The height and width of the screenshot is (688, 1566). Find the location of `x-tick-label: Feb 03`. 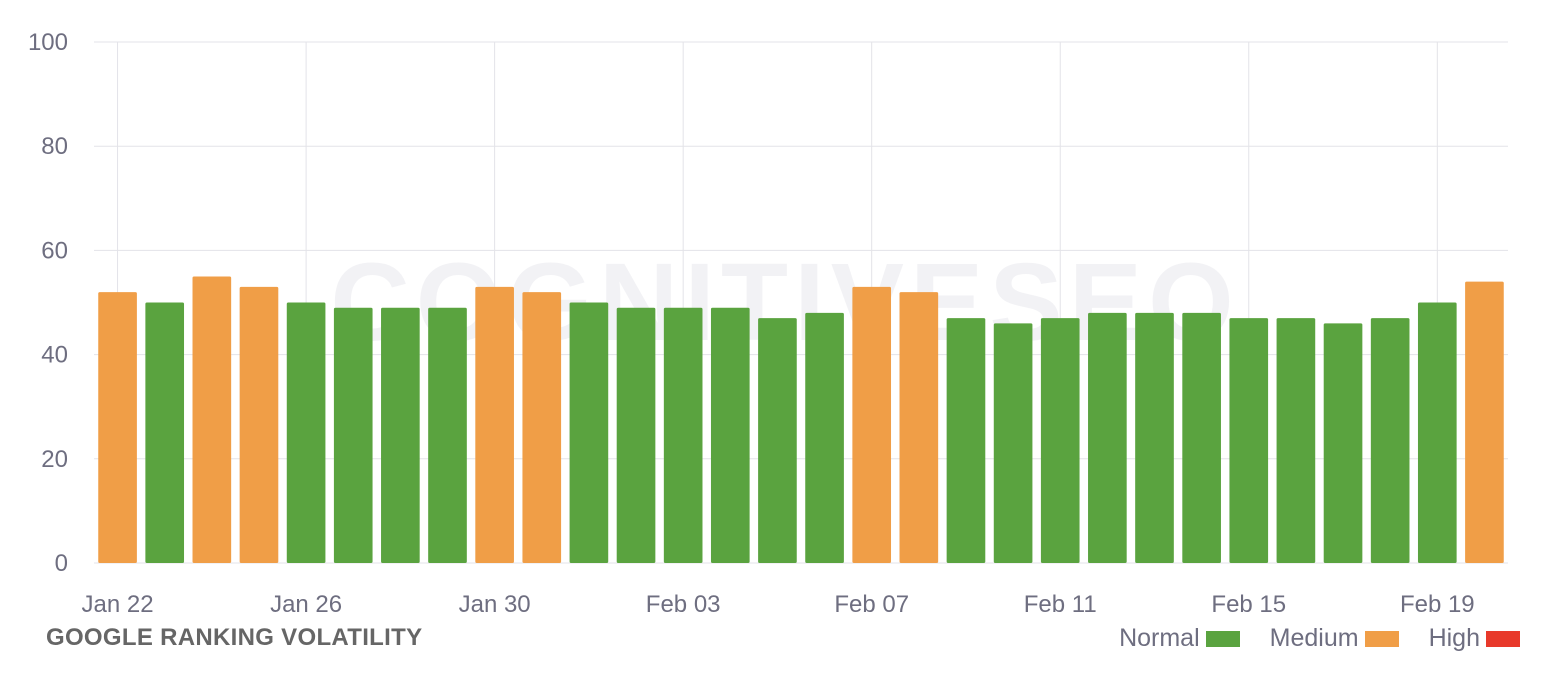

x-tick-label: Feb 03 is located at coordinates (683, 604).